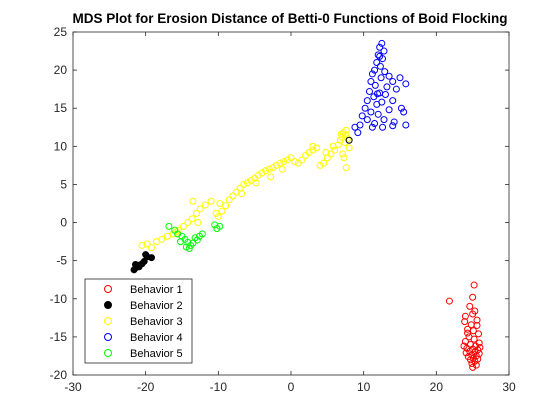  Describe the element at coordinates (156, 354) in the screenshot. I see `legend-label-5: Behavior 5` at that location.